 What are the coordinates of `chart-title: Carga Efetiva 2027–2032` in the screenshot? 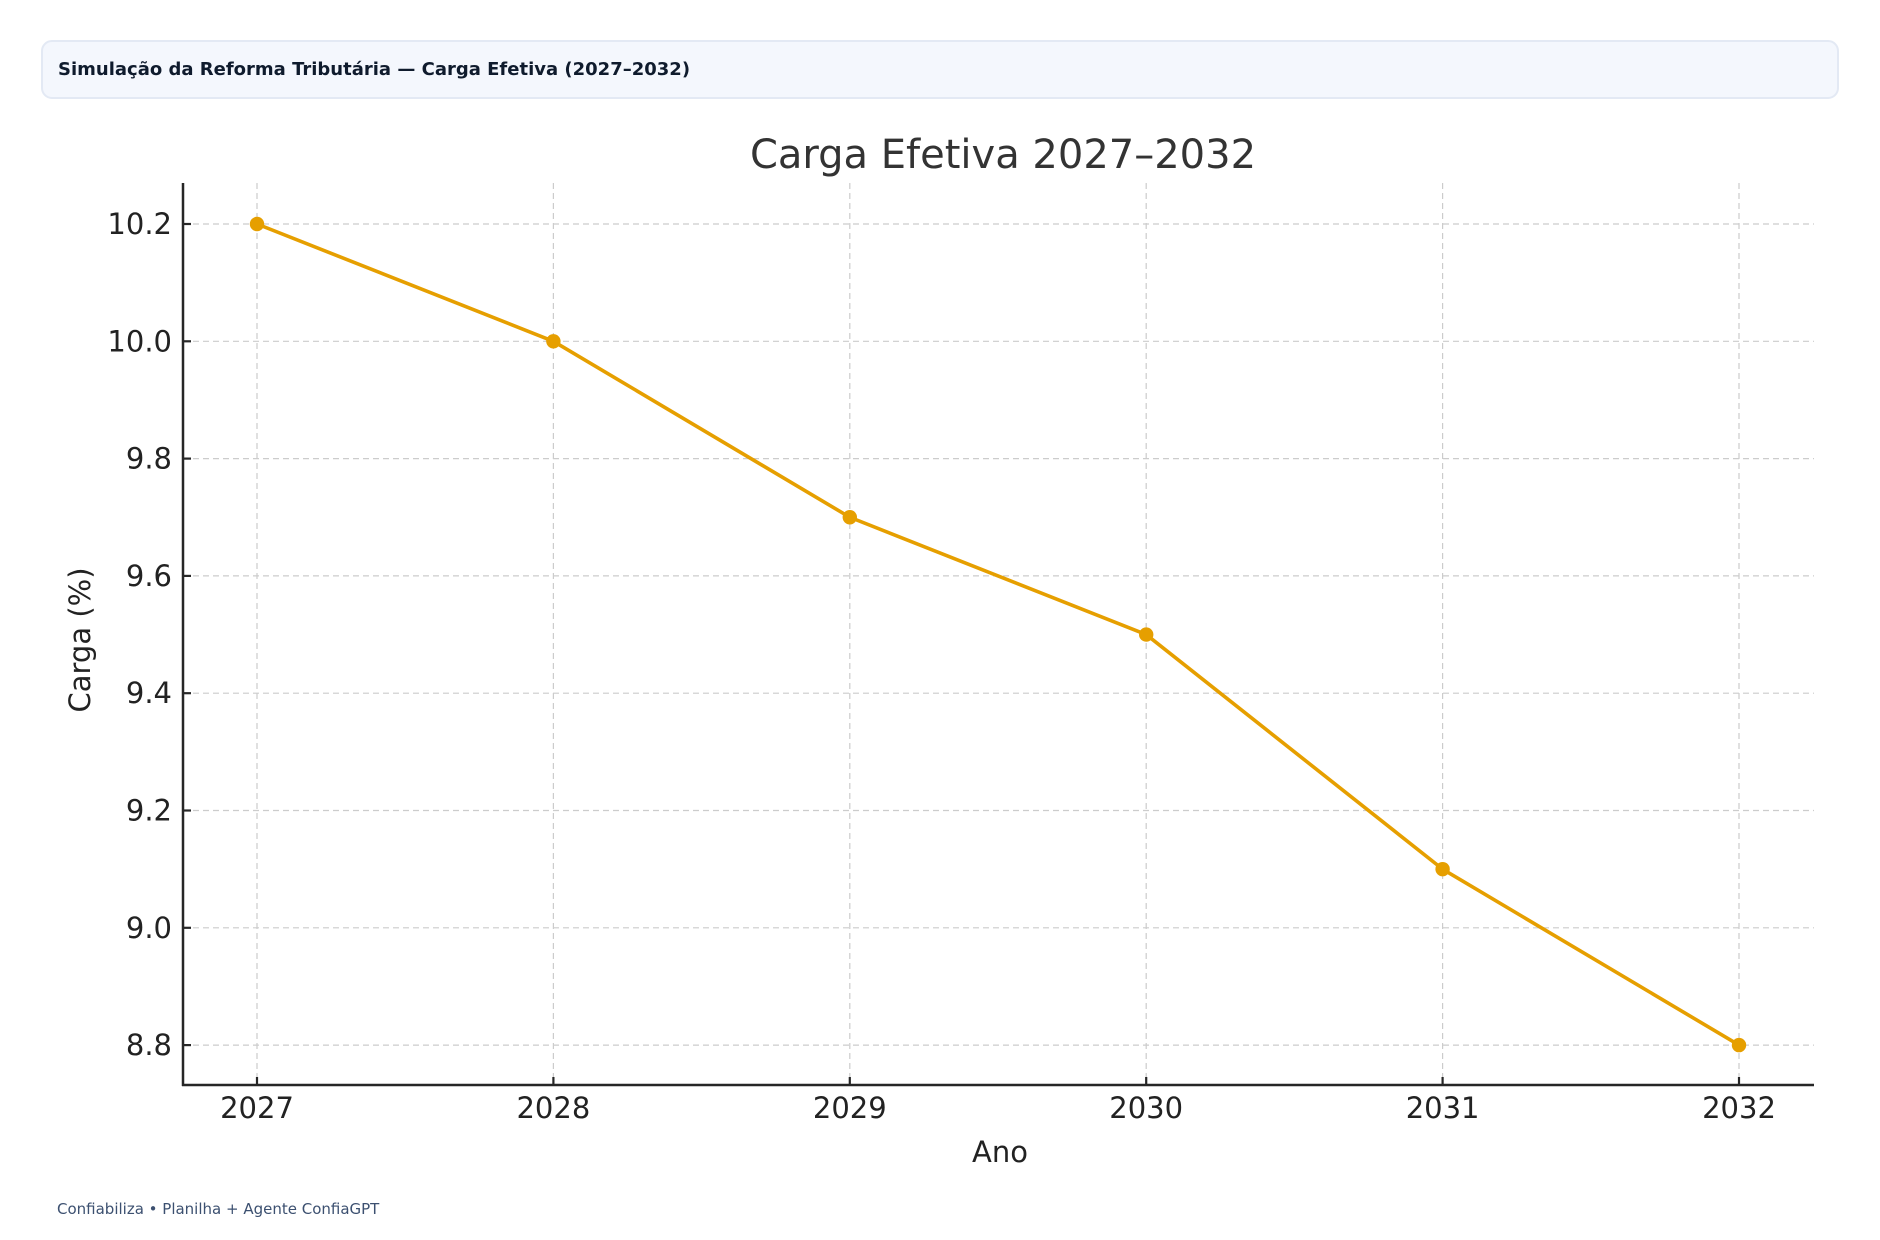 It's located at (1003, 155).